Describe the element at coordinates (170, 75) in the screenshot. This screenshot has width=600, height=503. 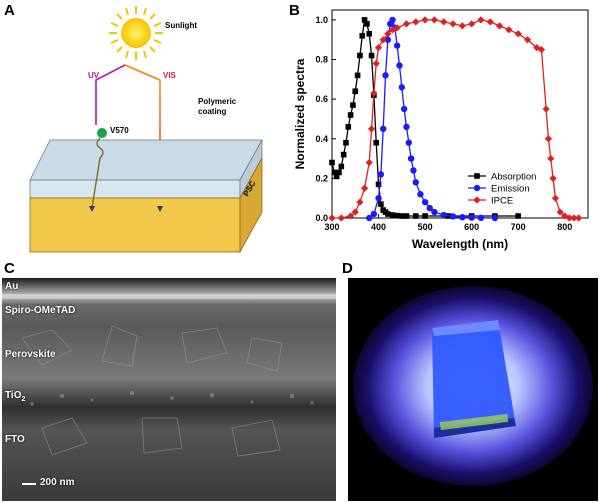
I see `vis-label: VIS` at that location.